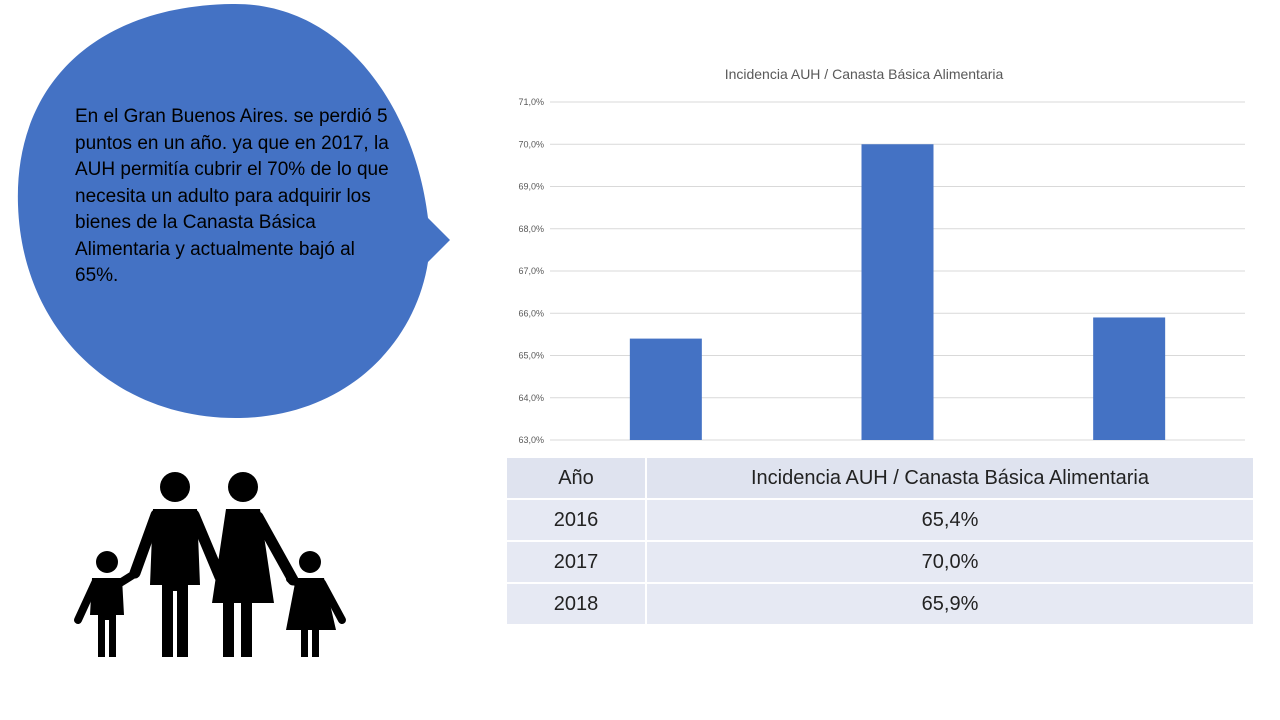  I want to click on chart-bar-2017, so click(897, 292).